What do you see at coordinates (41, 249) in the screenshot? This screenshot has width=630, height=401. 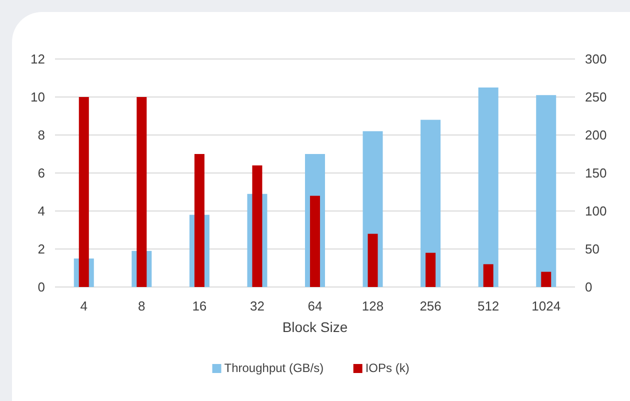 I see `y-tick-label: 2` at bounding box center [41, 249].